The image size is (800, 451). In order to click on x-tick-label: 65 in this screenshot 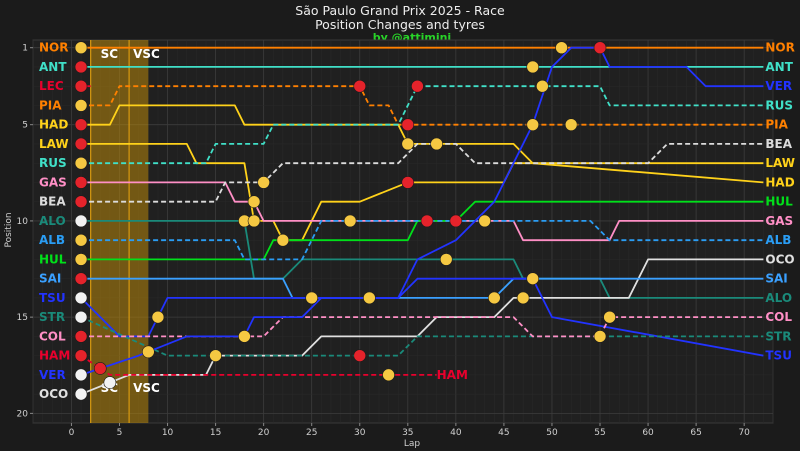, I will do `click(695, 433)`.